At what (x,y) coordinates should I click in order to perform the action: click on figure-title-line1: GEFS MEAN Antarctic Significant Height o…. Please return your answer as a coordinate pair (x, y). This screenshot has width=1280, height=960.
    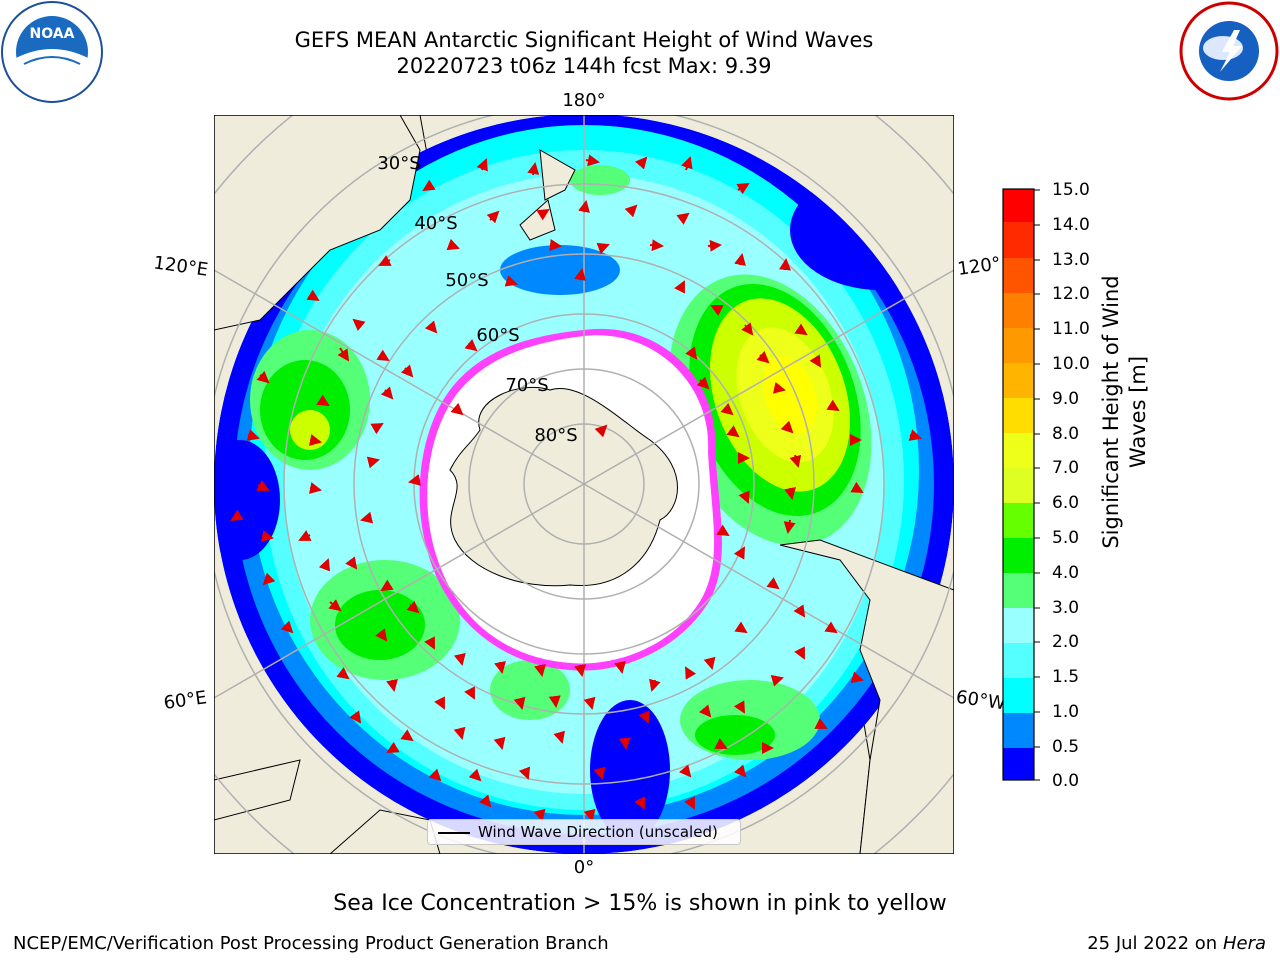
    Looking at the image, I should click on (584, 40).